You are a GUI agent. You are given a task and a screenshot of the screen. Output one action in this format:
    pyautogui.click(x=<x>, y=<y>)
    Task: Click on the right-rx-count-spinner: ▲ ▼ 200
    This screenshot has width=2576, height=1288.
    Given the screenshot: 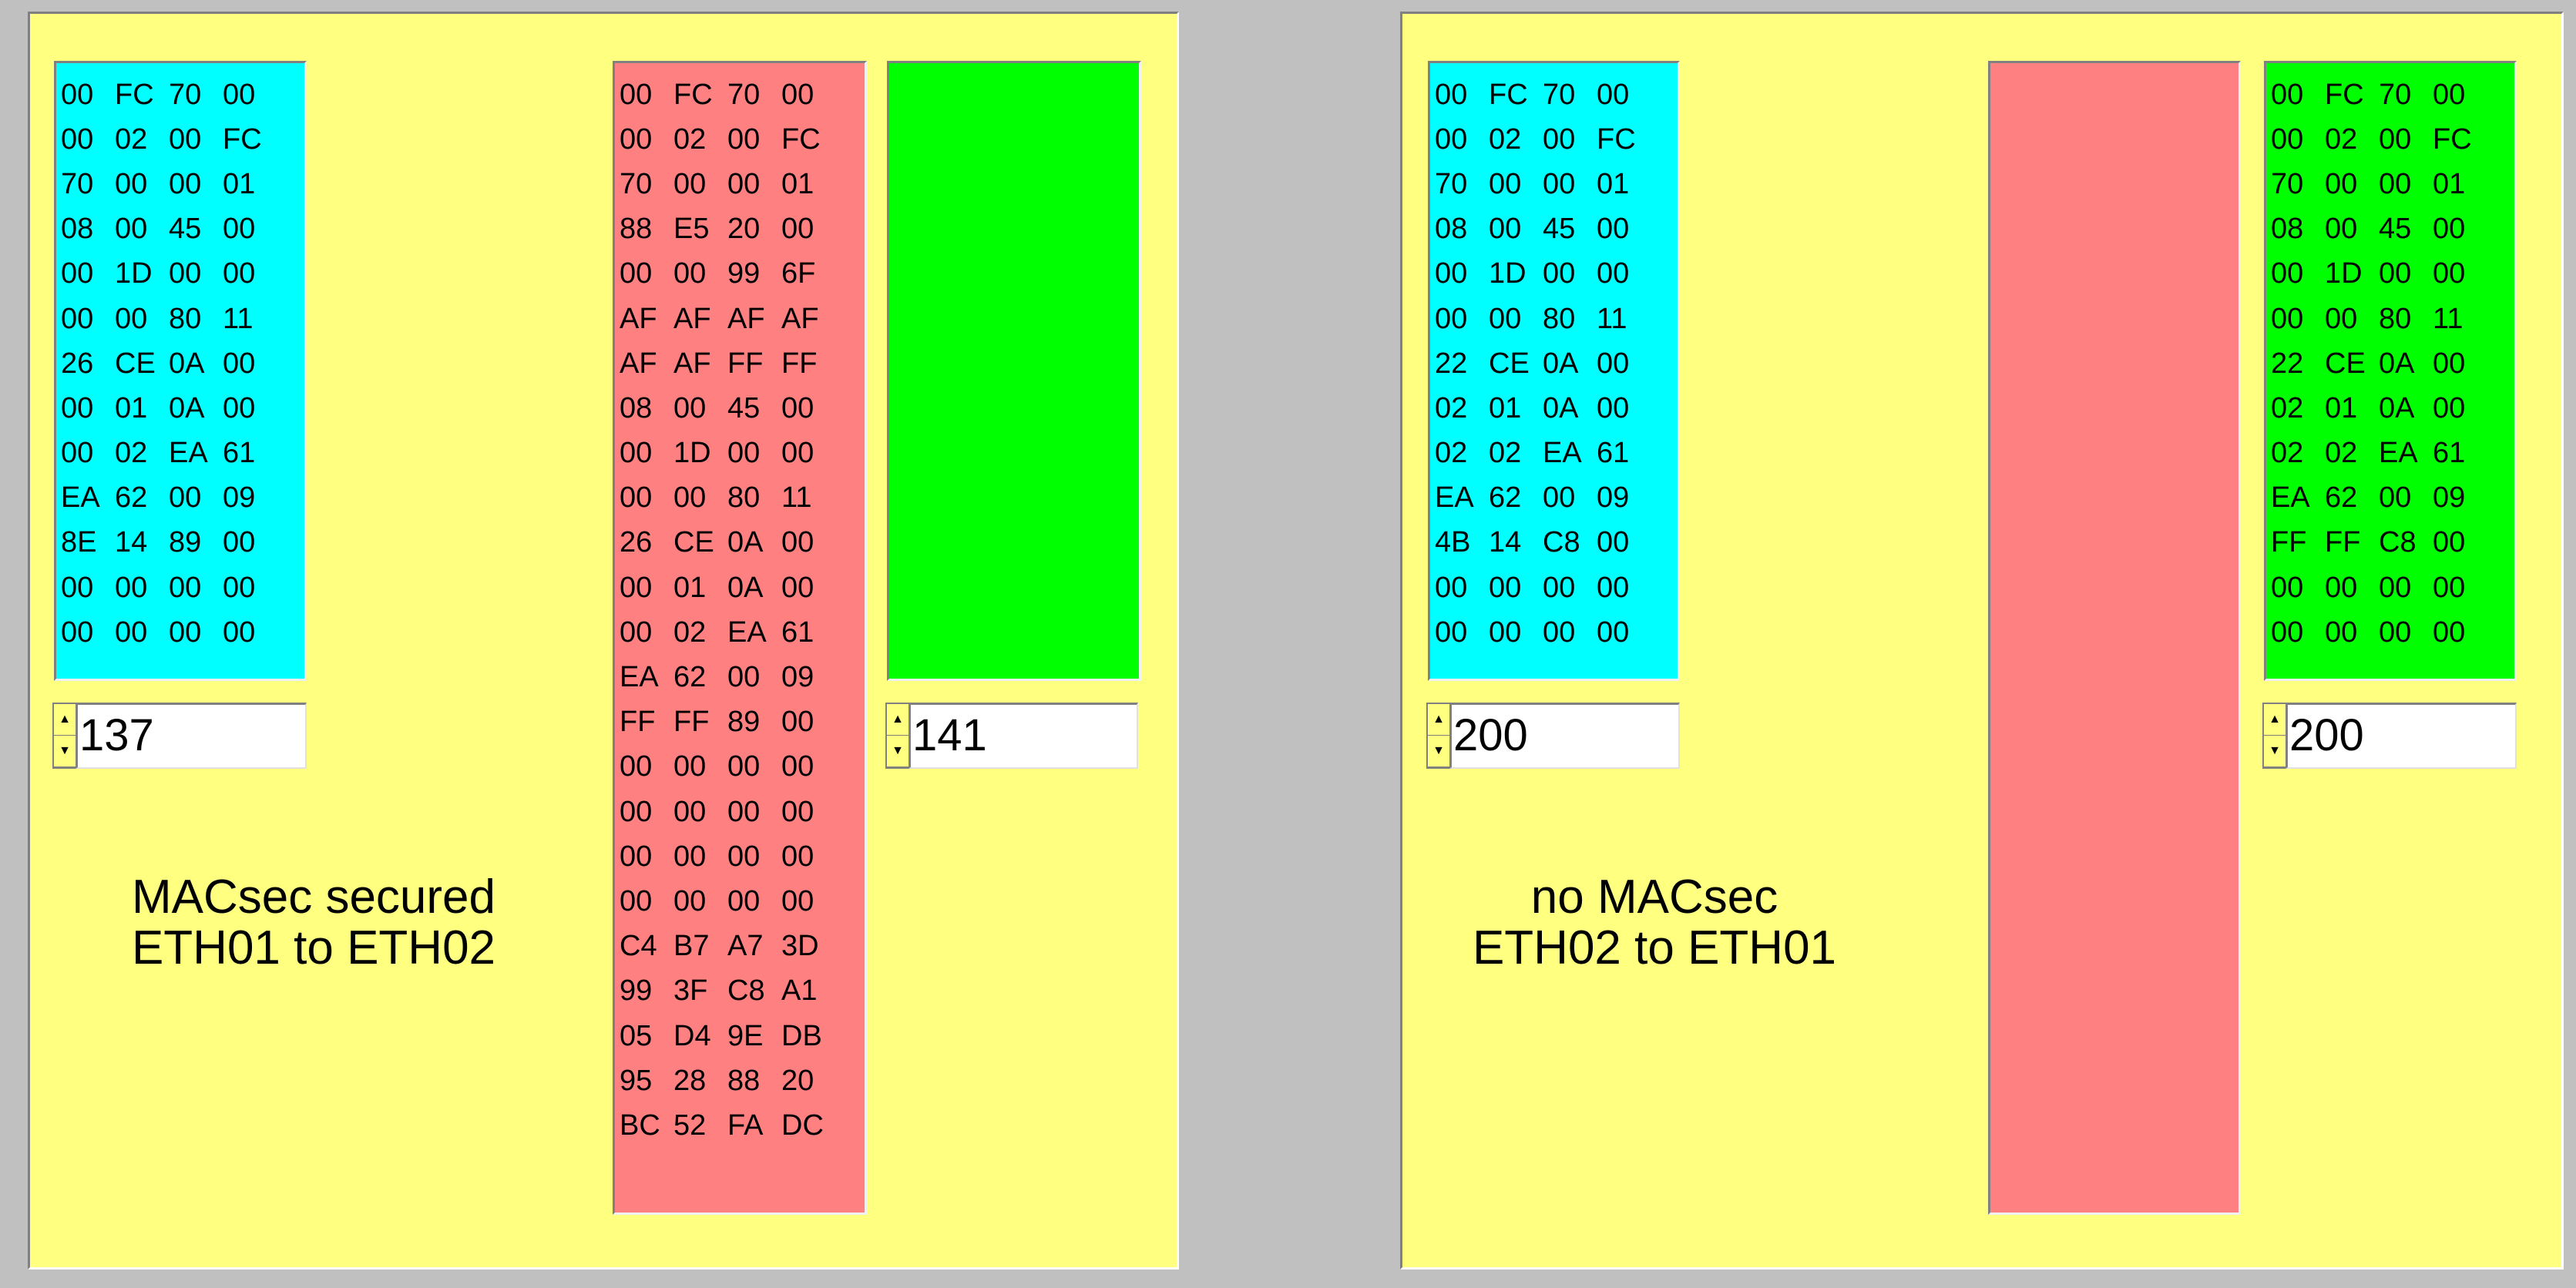 What is the action you would take?
    pyautogui.click(x=2389, y=736)
    